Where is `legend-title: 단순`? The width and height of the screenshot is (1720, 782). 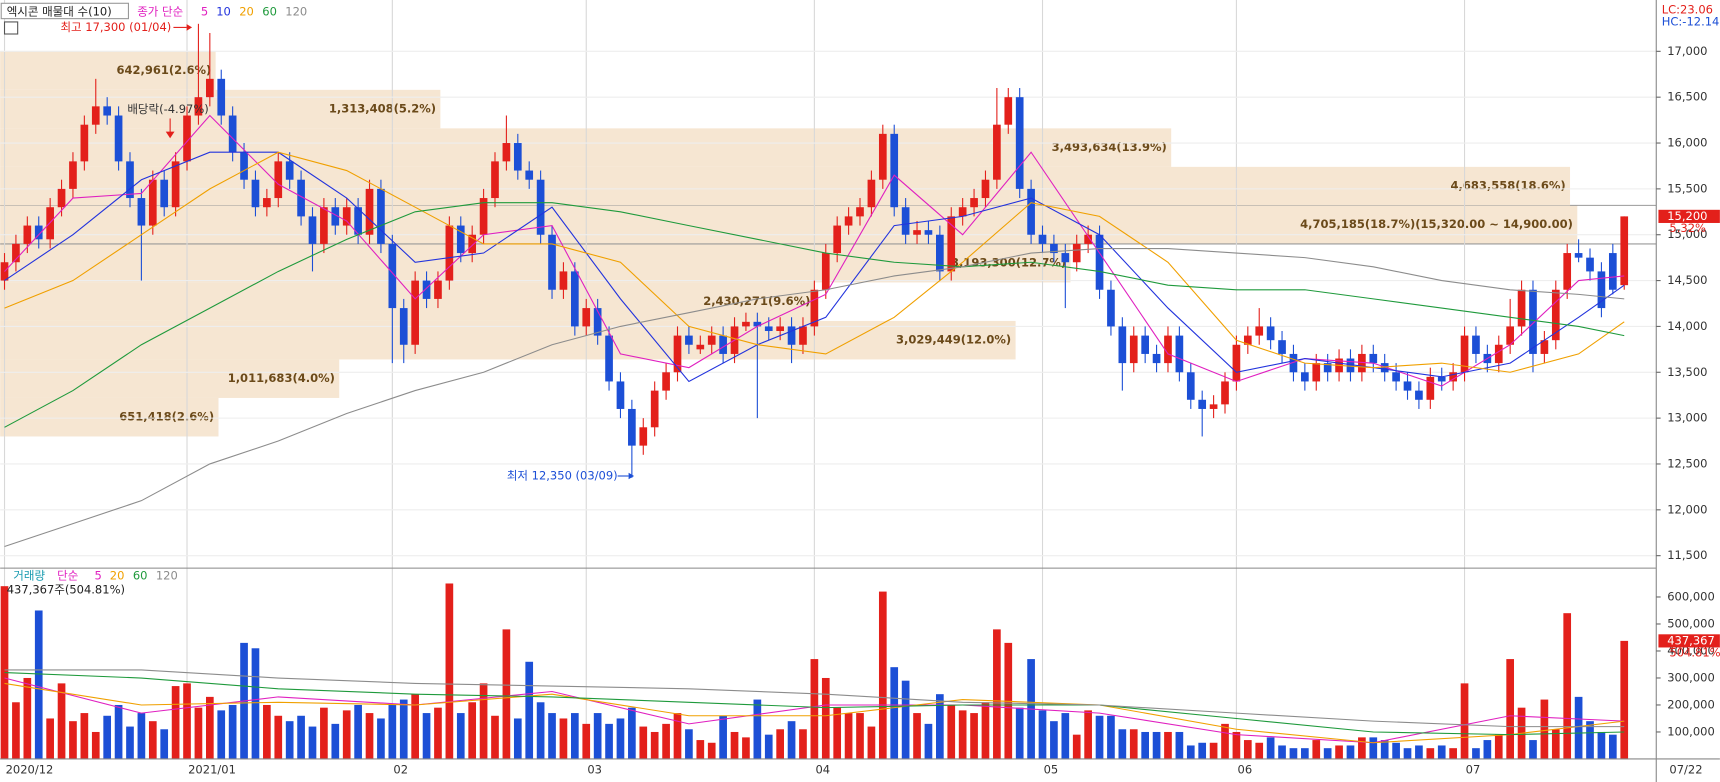 legend-title: 단순 is located at coordinates (67, 575).